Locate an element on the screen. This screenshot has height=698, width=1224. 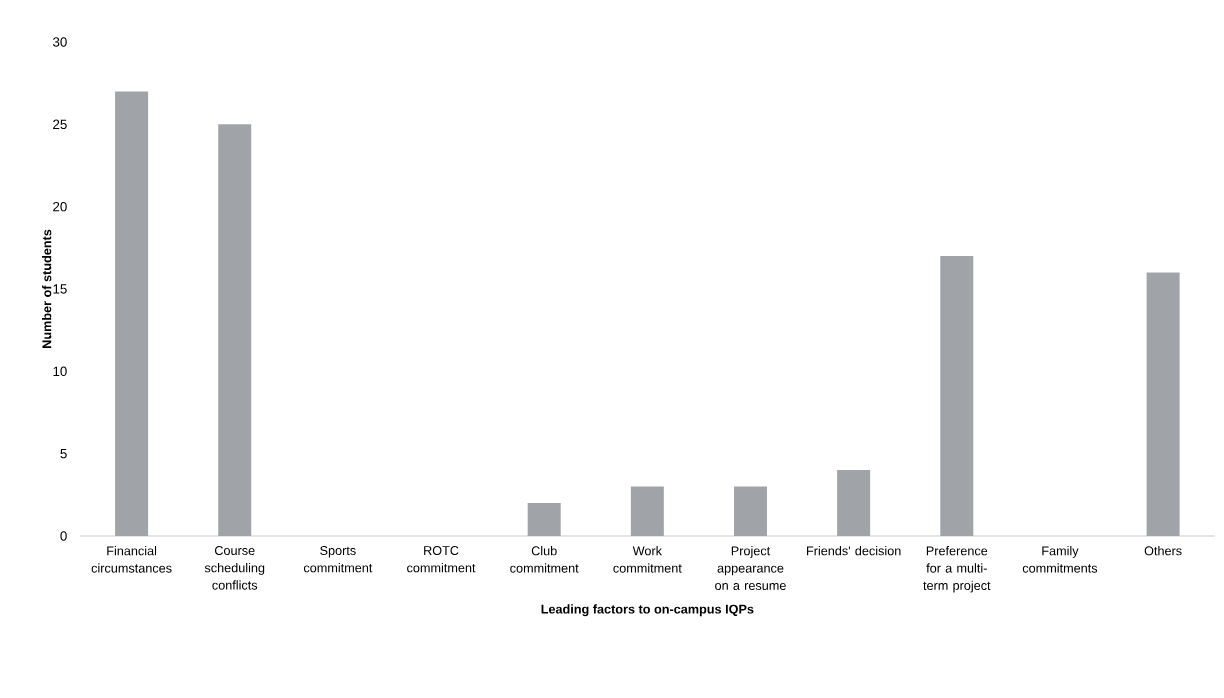
y-tick-label: 30 is located at coordinates (59, 42).